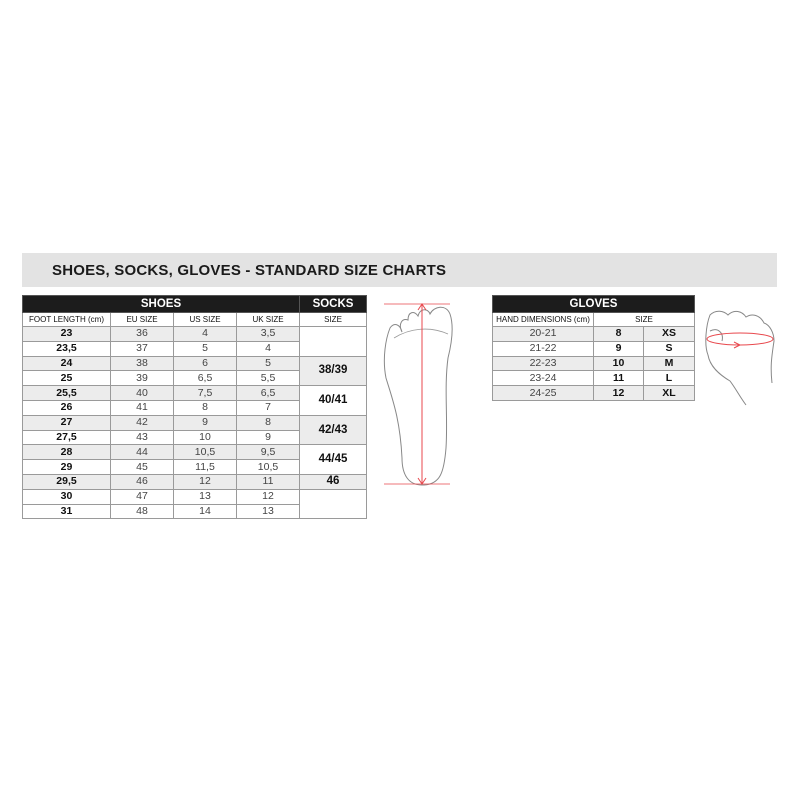 Image resolution: width=800 pixels, height=800 pixels. I want to click on shoe-size-row: 31 48 14 13, so click(194, 511).